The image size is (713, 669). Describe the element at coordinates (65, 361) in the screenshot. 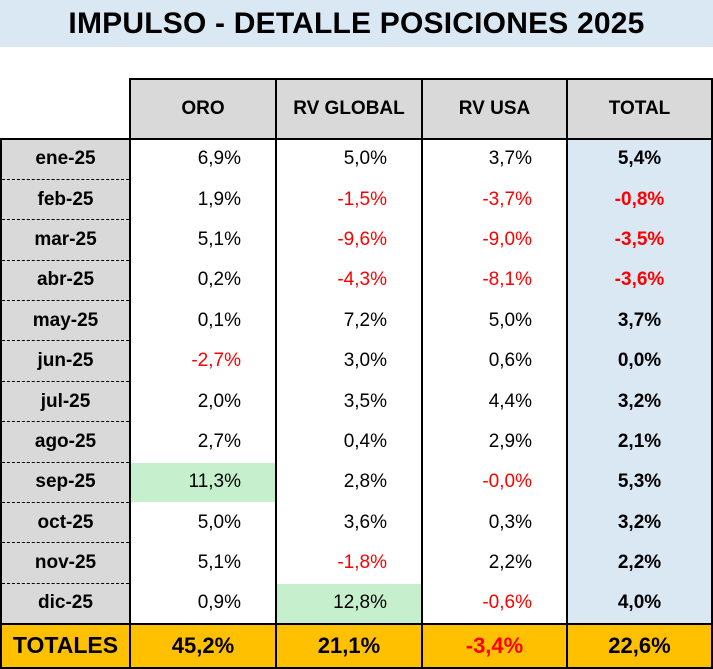

I see `row-month-label: jun-25` at that location.